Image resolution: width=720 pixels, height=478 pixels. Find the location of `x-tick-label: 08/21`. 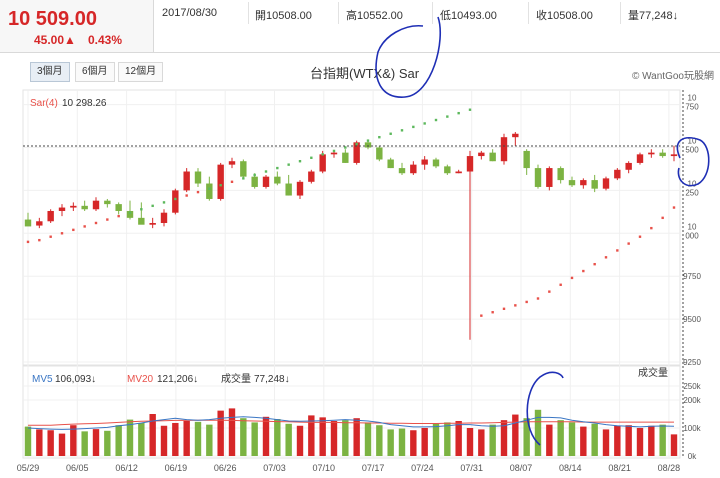

x-tick-label: 08/21 is located at coordinates (619, 468).